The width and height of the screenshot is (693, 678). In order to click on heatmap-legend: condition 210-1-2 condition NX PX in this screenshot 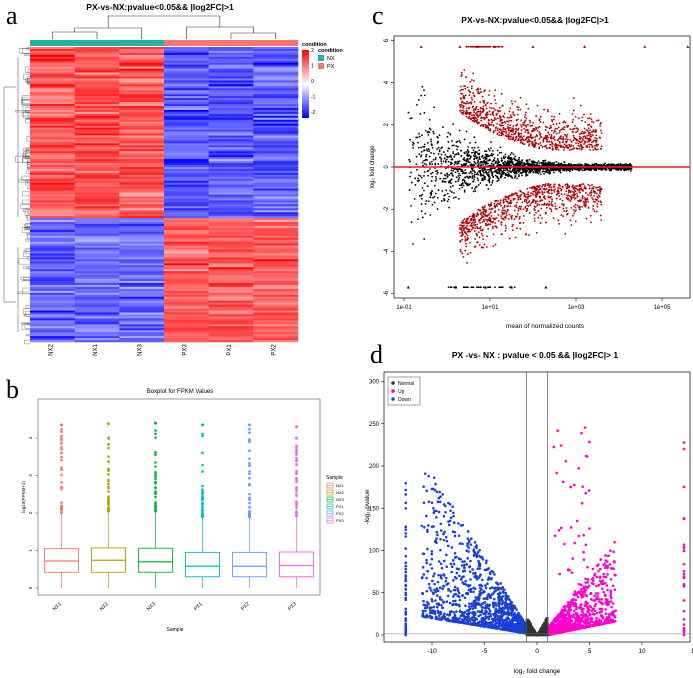, I will do `click(322, 80)`.